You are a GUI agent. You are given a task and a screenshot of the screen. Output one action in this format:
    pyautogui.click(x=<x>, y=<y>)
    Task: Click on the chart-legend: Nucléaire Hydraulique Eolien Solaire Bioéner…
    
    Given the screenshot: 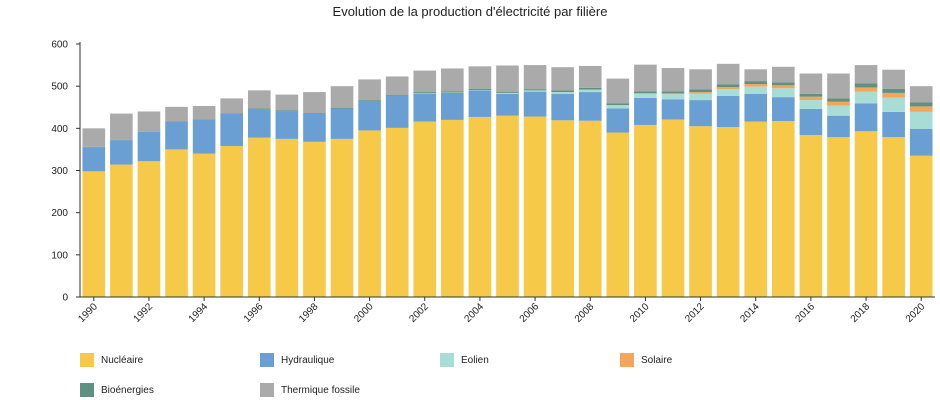 What is the action you would take?
    pyautogui.click(x=510, y=376)
    